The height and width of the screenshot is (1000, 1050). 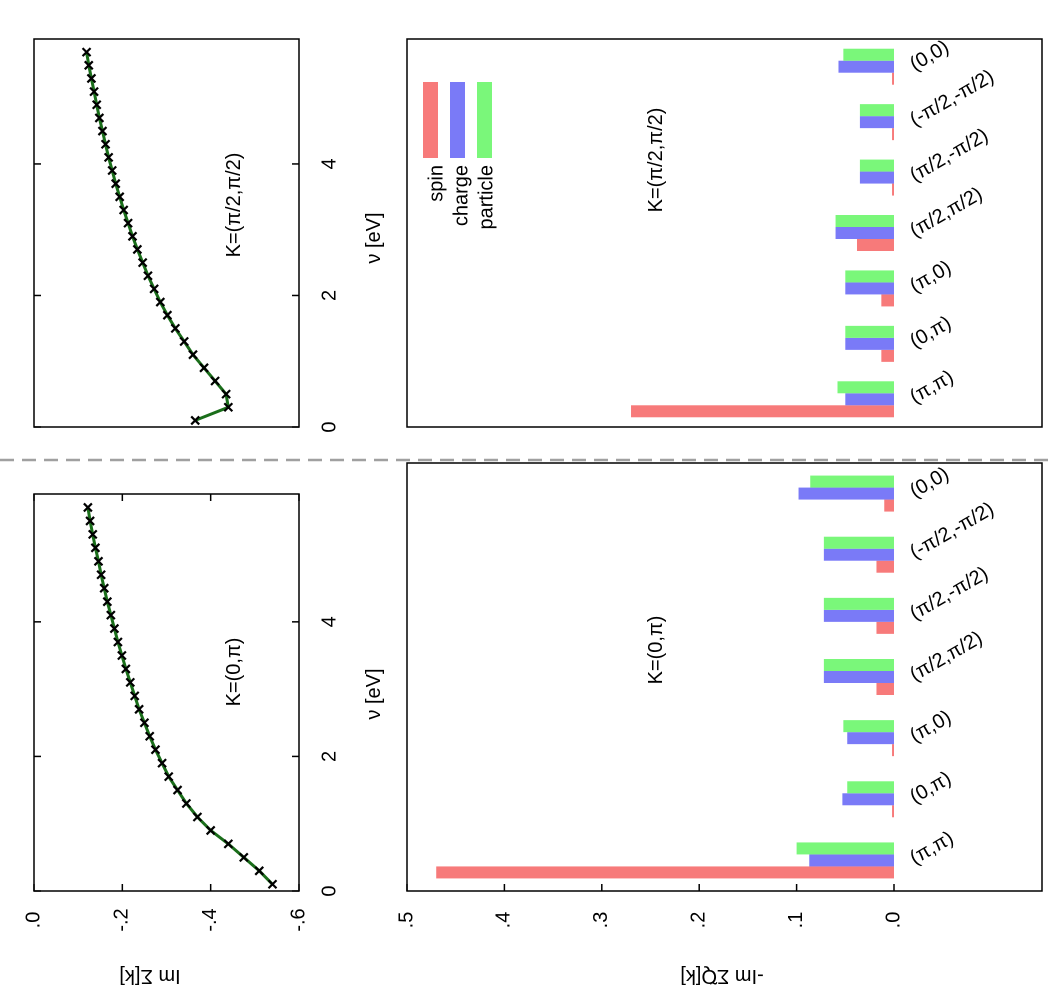 What do you see at coordinates (601, 920) in the screenshot?
I see `bar-value-tick-label-2: .3` at bounding box center [601, 920].